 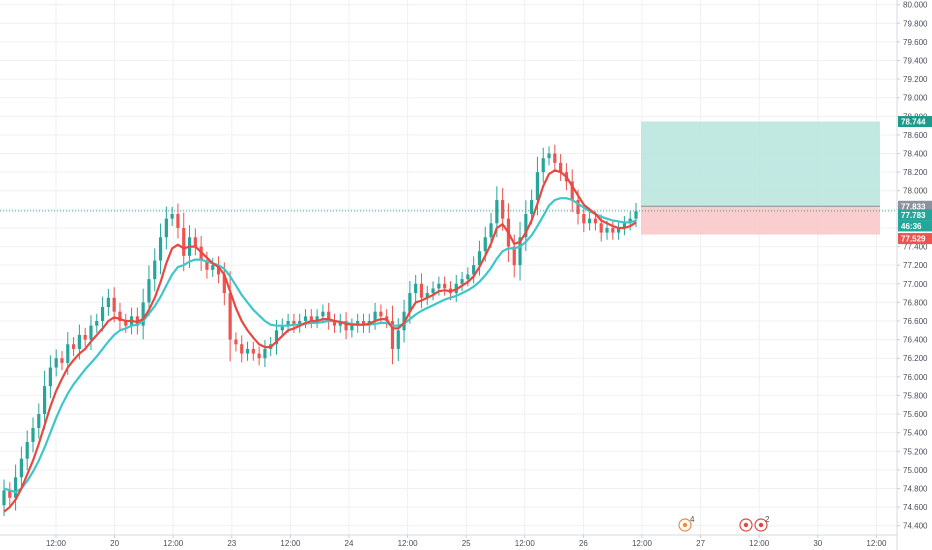 I want to click on countdown-tag: 46:36, so click(x=911, y=226).